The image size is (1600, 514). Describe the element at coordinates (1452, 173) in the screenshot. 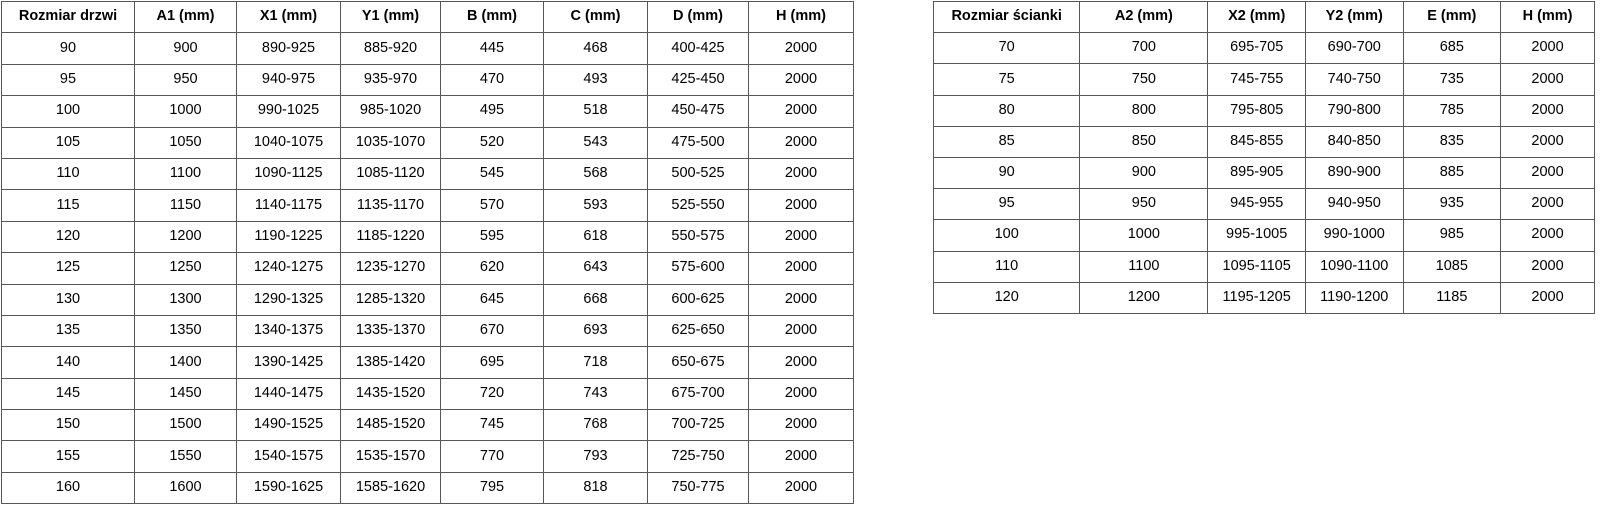

I see `table-cell: 885` at that location.